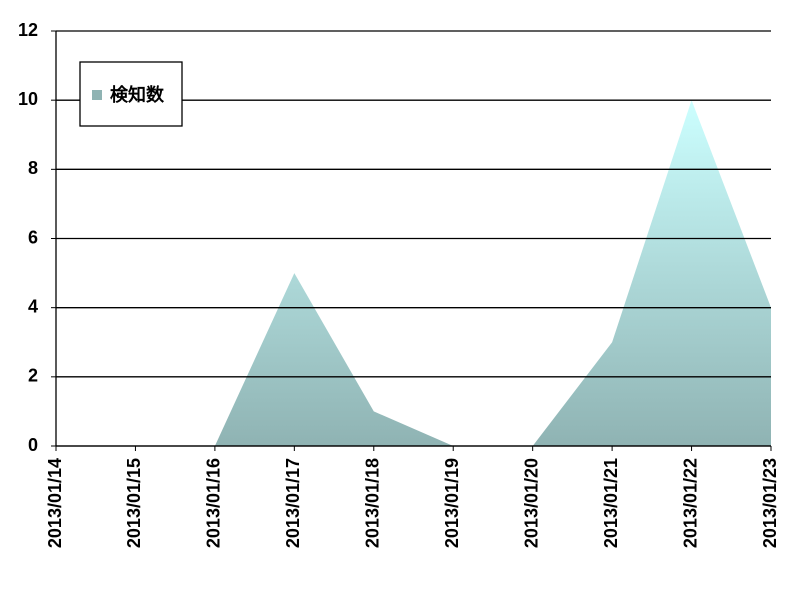 Image resolution: width=800 pixels, height=596 pixels. Describe the element at coordinates (33, 168) in the screenshot. I see `y-tick-label: 8` at that location.